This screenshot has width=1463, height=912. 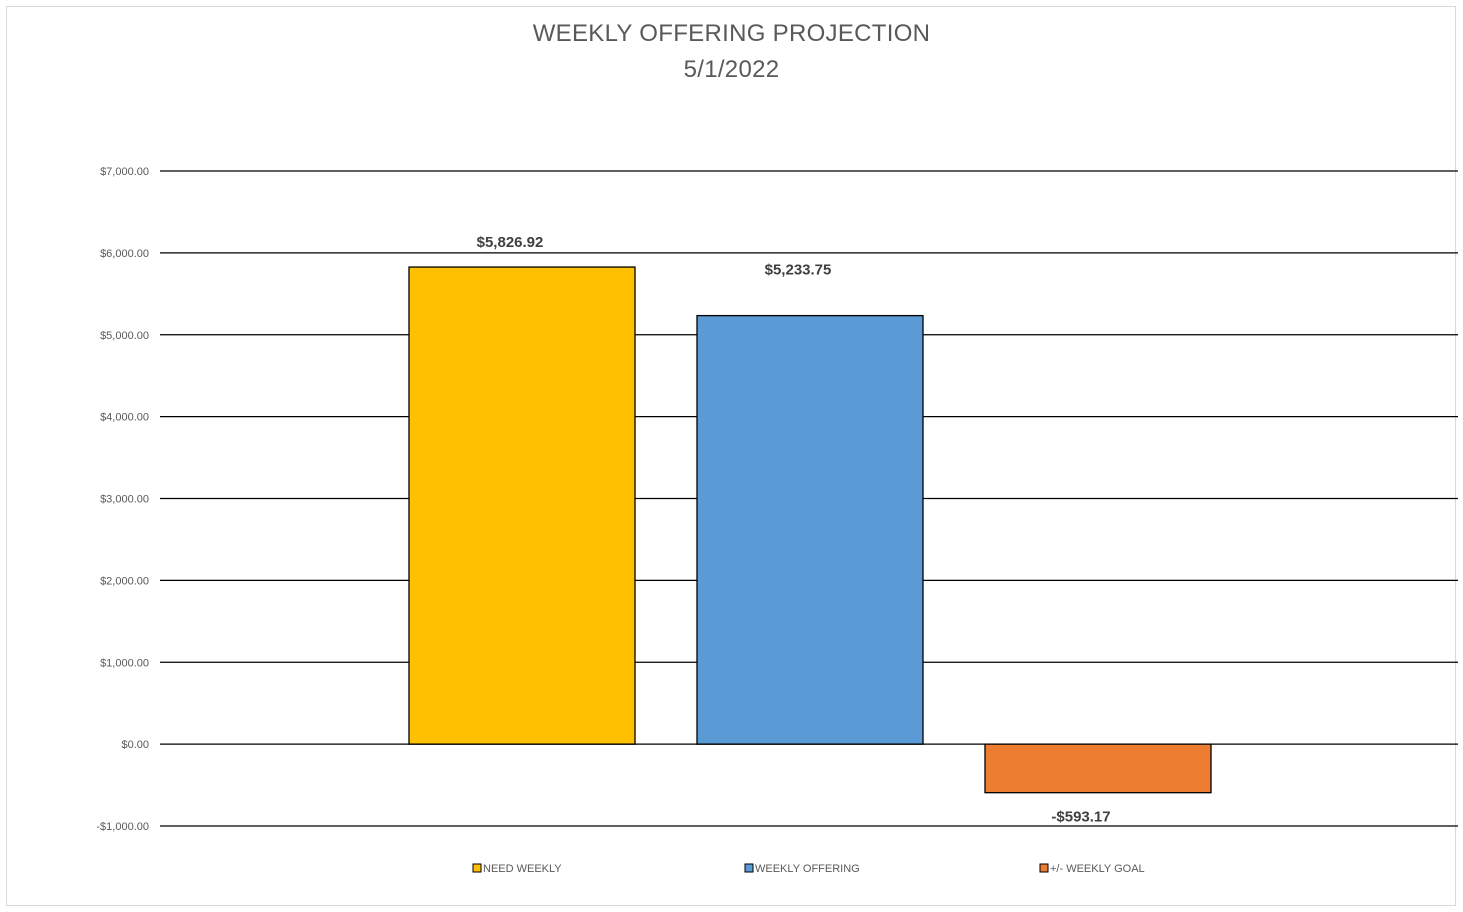 What do you see at coordinates (522, 869) in the screenshot?
I see `legend-entry: NEED WEEKLY` at bounding box center [522, 869].